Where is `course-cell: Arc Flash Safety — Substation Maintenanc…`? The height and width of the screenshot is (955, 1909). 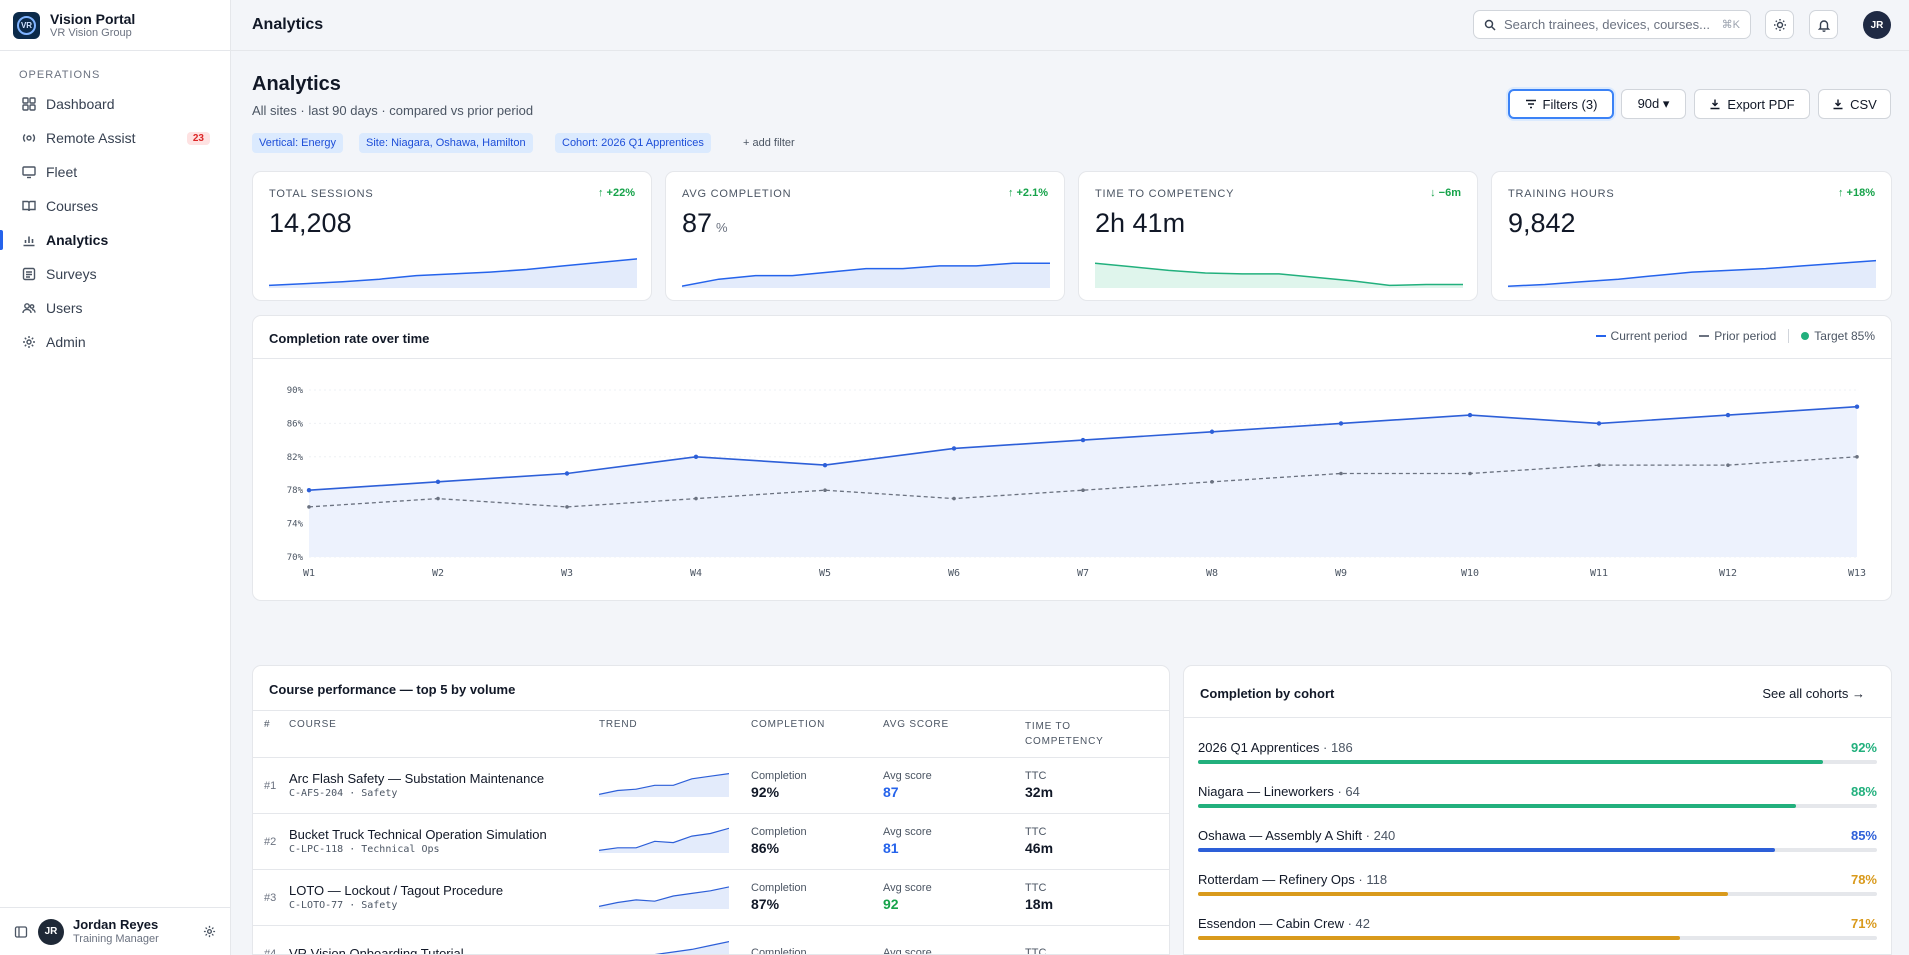
course-cell: Arc Flash Safety — Substation Maintenanc… is located at coordinates (444, 785).